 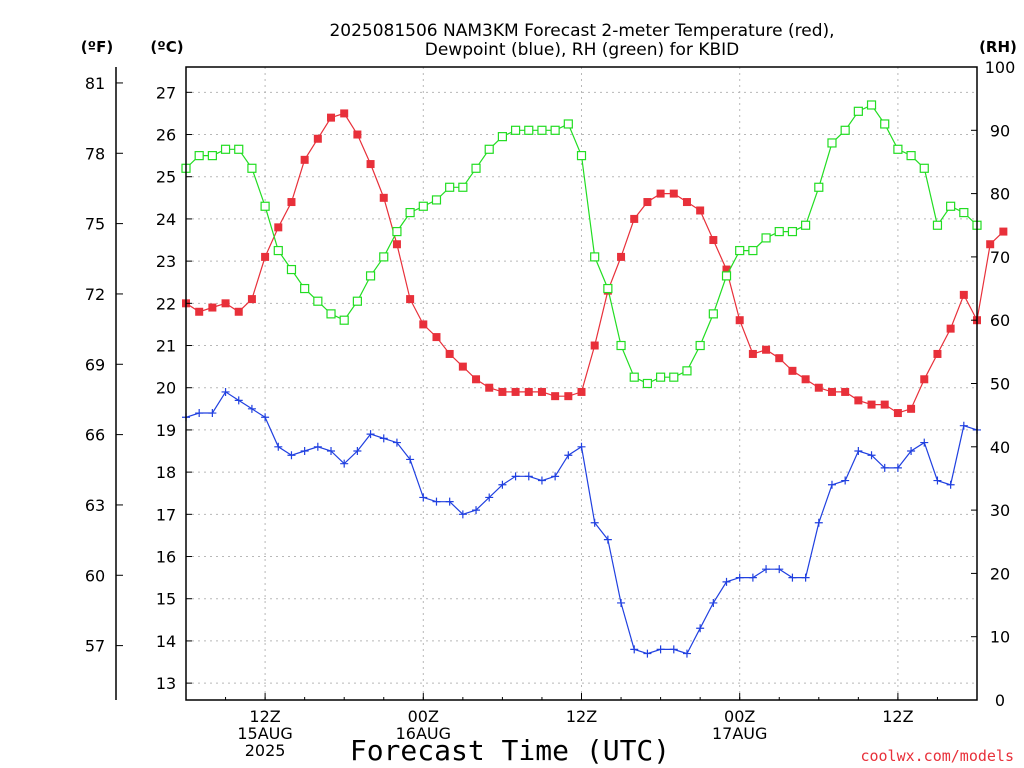 I want to click on fahrenheit-tick-label: 81, so click(x=95, y=83).